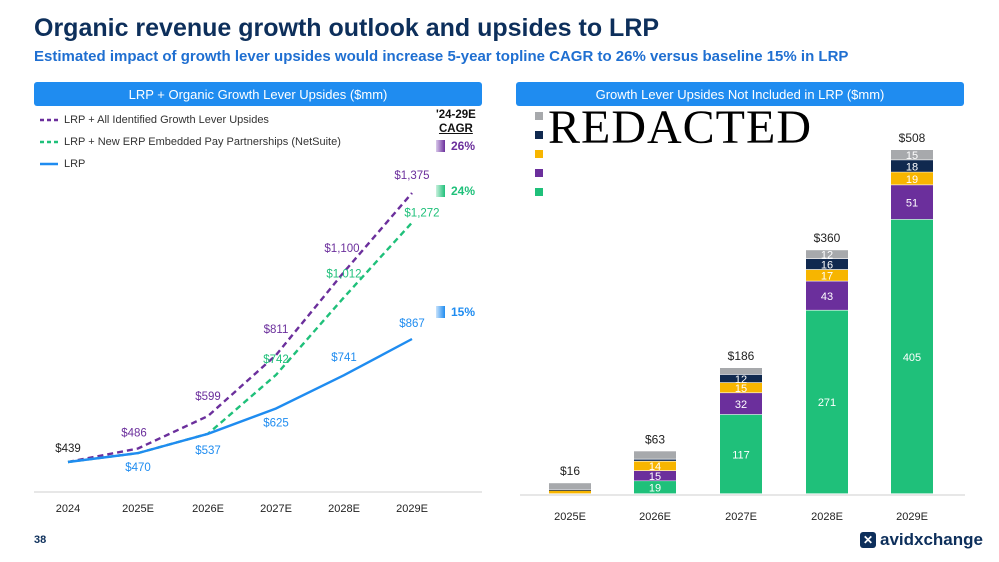  What do you see at coordinates (68, 509) in the screenshot?
I see `x-tick-label: 2024` at bounding box center [68, 509].